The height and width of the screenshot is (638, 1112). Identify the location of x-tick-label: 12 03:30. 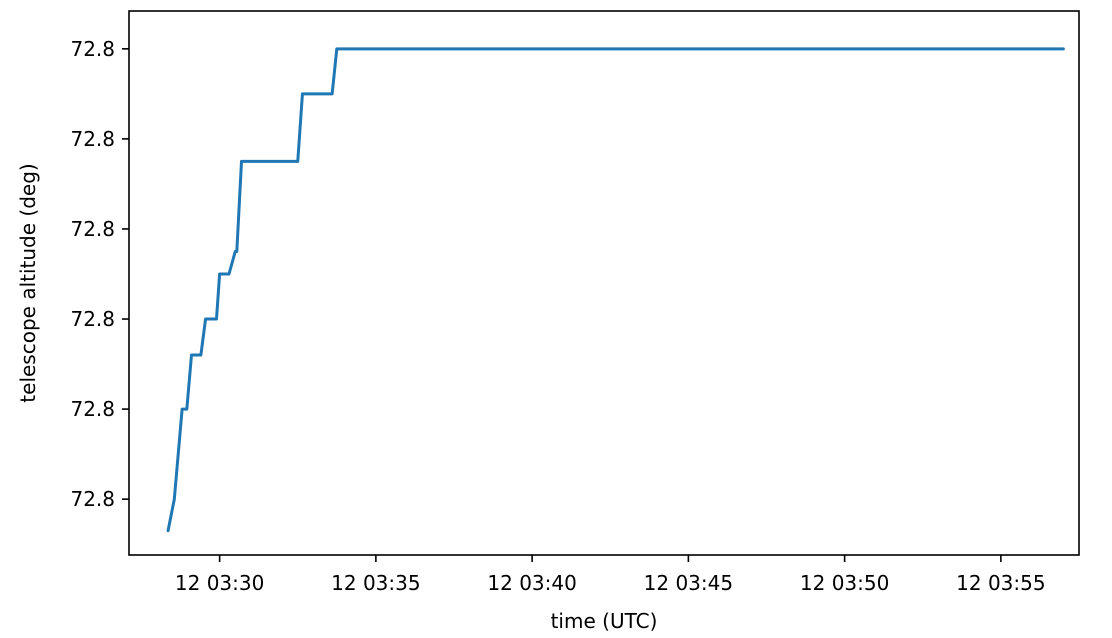
(219, 583).